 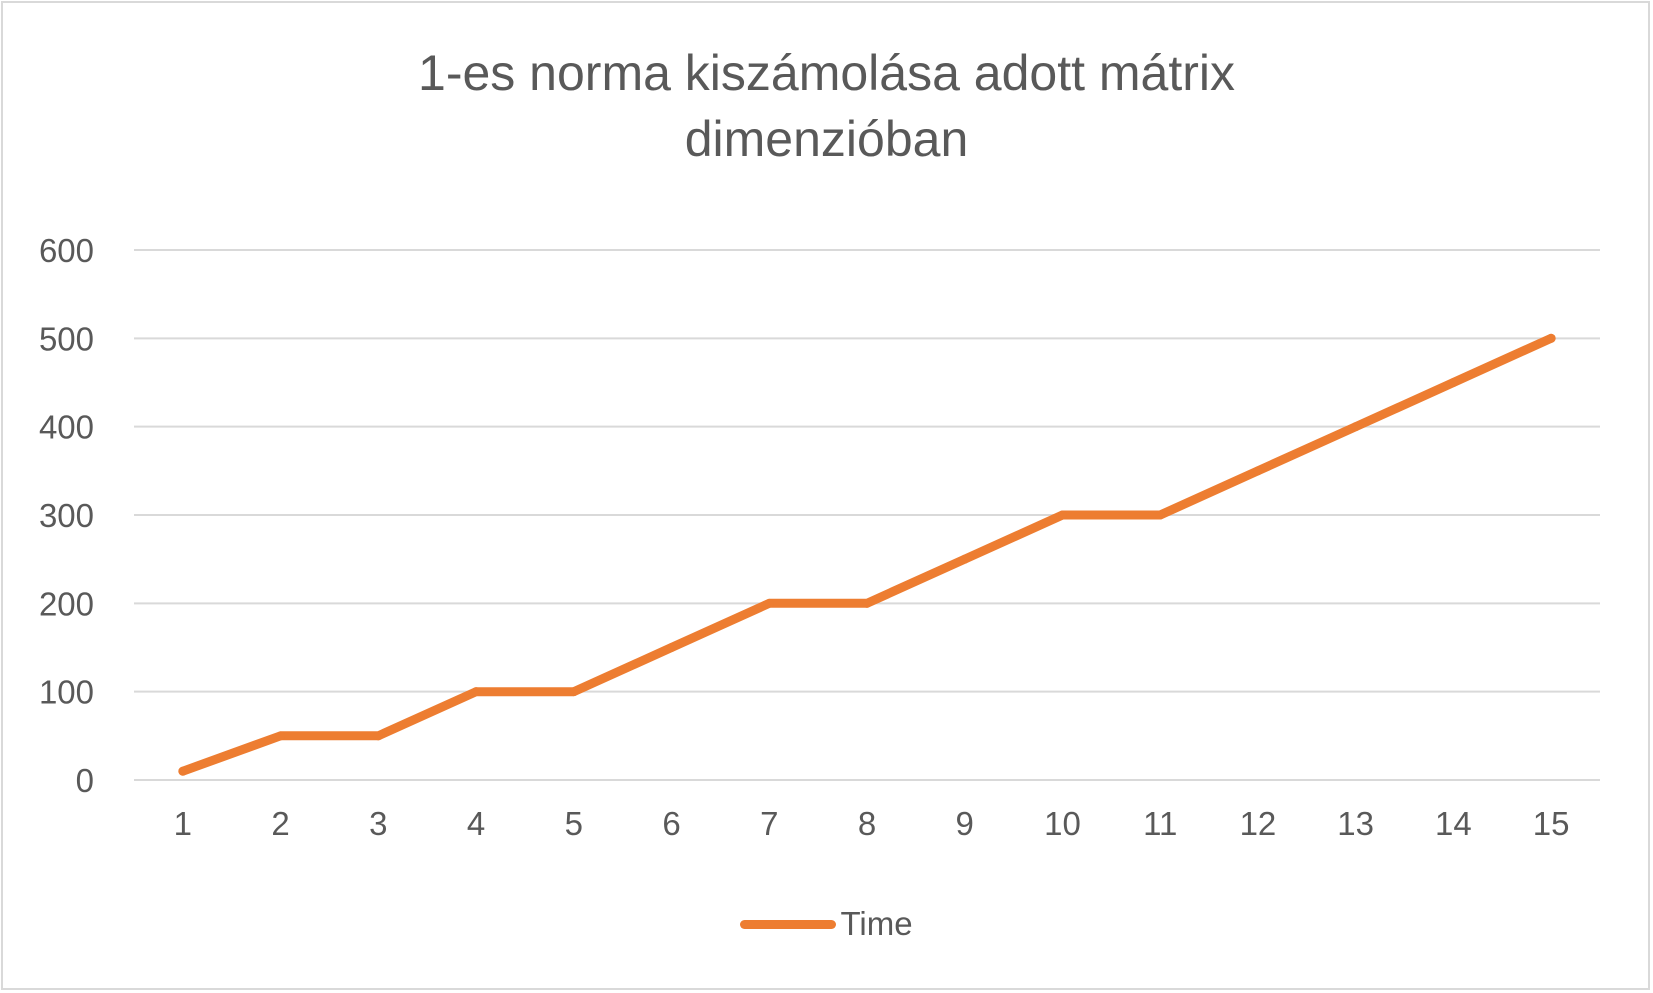 I want to click on y-tick-label: 0, so click(x=85, y=780).